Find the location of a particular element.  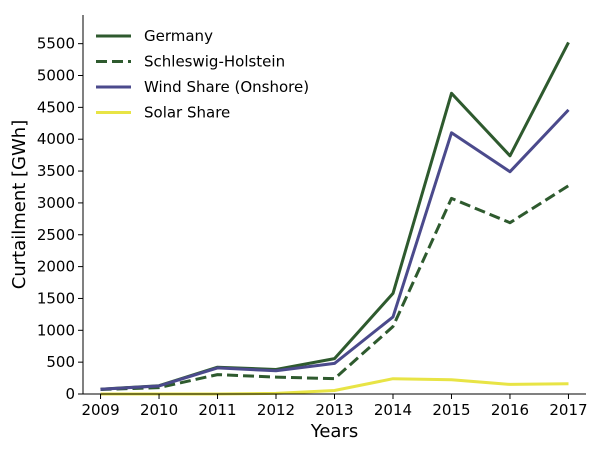

x-tick-label: 2010 is located at coordinates (159, 410).